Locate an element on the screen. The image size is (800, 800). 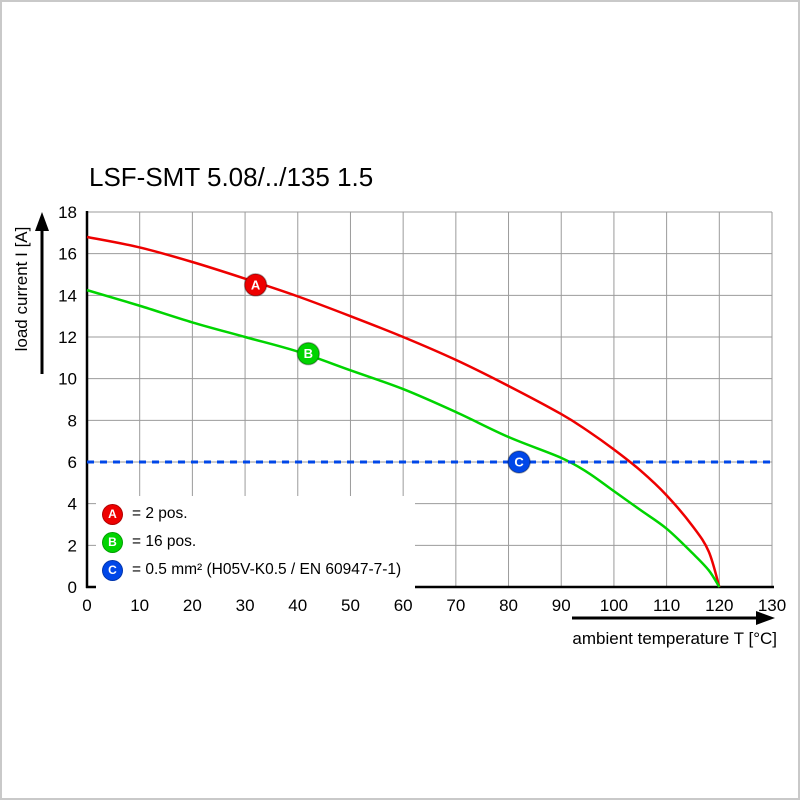
legend-item-2pos-label: = 2 pos. is located at coordinates (160, 513).